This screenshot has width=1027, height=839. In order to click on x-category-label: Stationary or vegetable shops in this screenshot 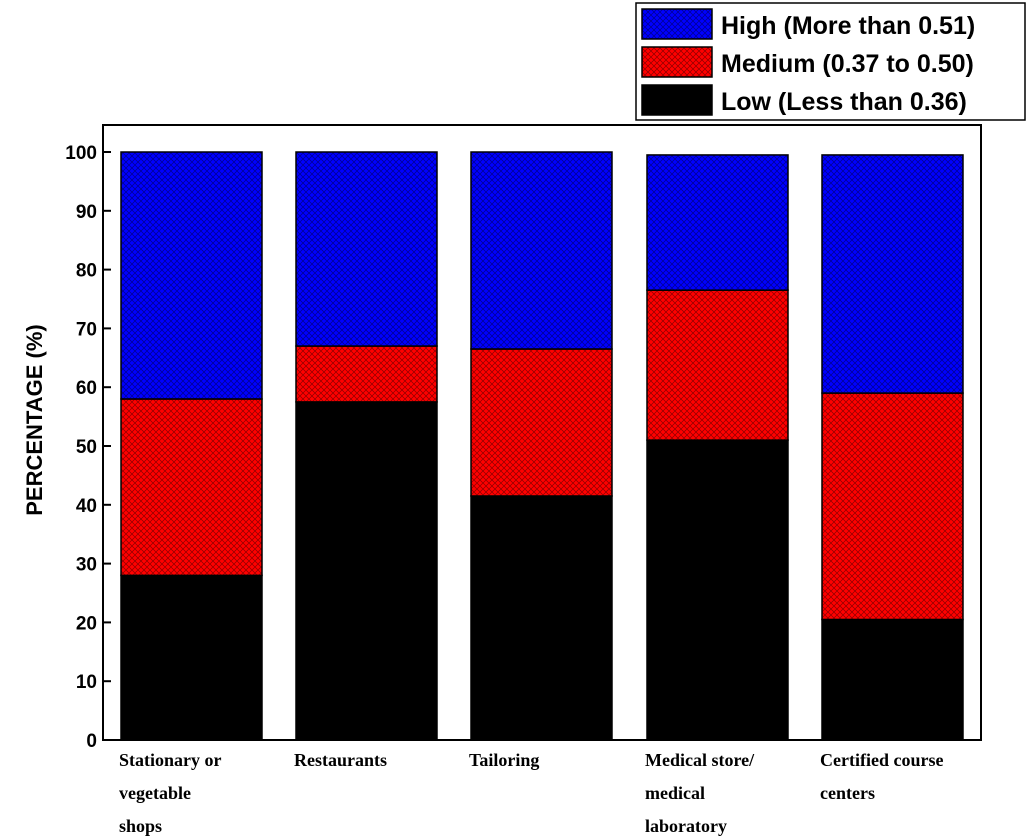, I will do `click(170, 793)`.